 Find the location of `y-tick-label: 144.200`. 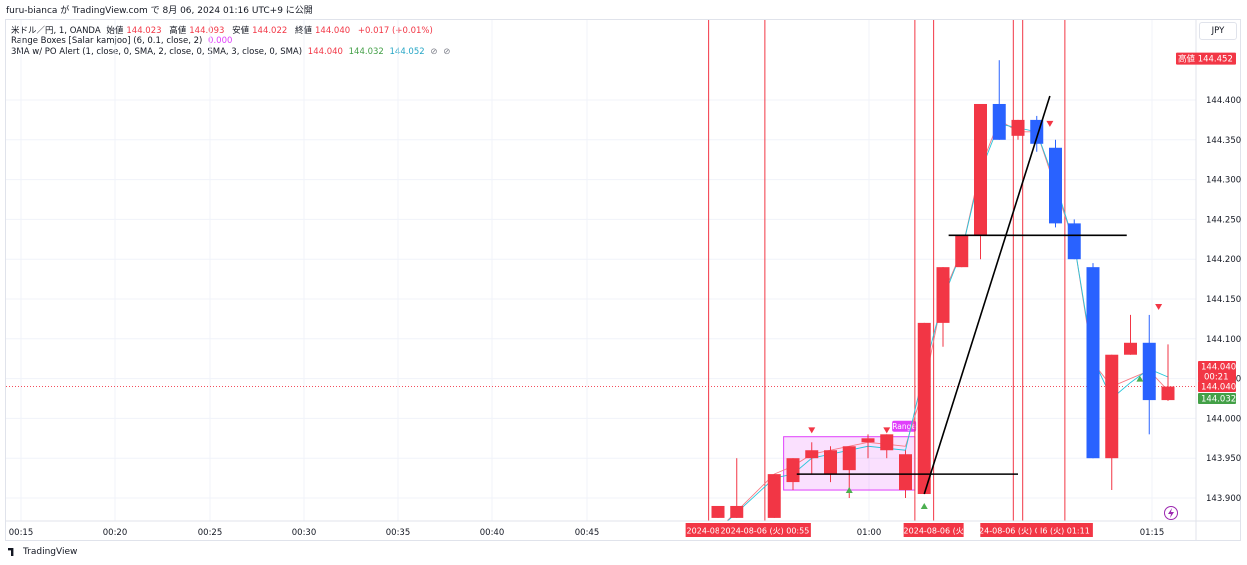

y-tick-label: 144.200 is located at coordinates (1223, 260).